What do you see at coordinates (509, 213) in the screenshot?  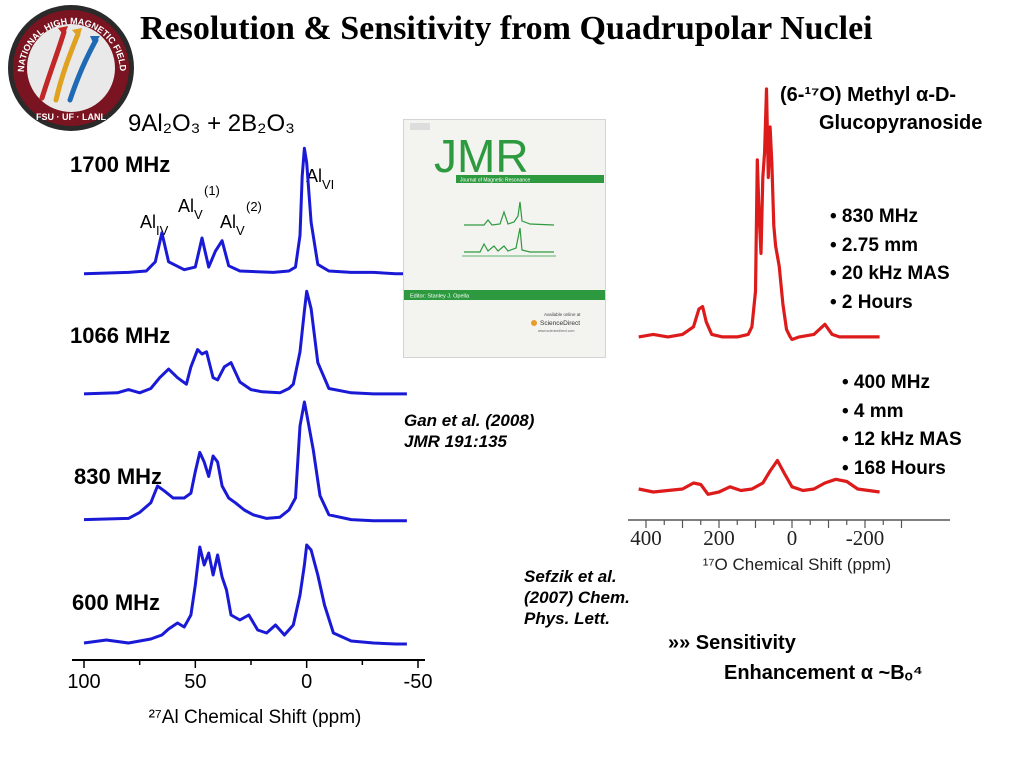 I see `cover-spectrum-top` at bounding box center [509, 213].